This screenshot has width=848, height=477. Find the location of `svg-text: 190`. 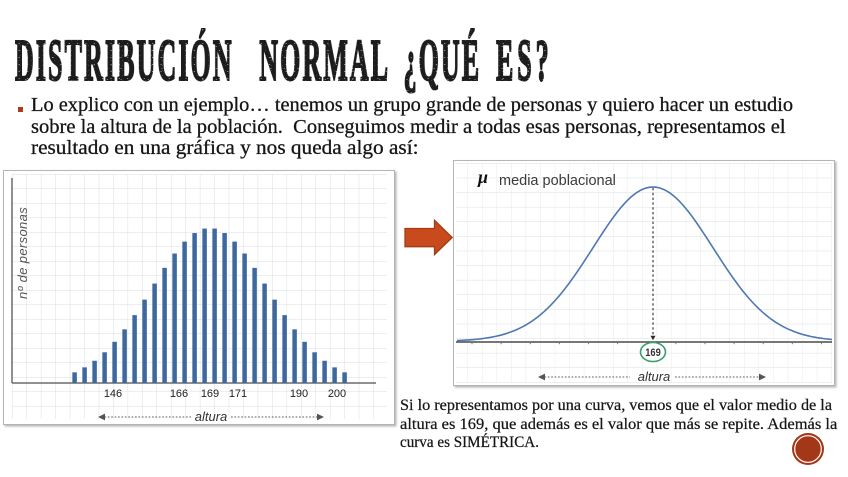

svg-text: 190 is located at coordinates (299, 394).